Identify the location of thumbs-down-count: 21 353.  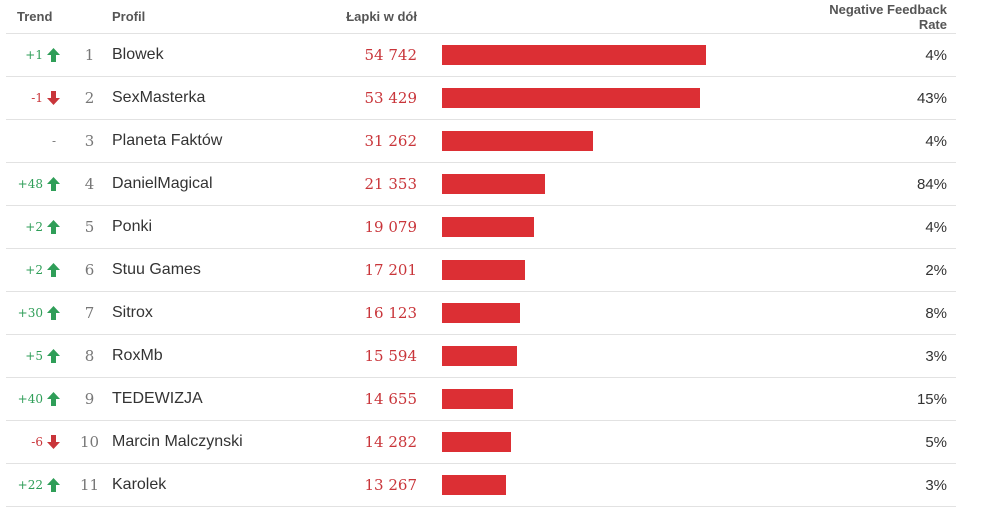
(391, 184).